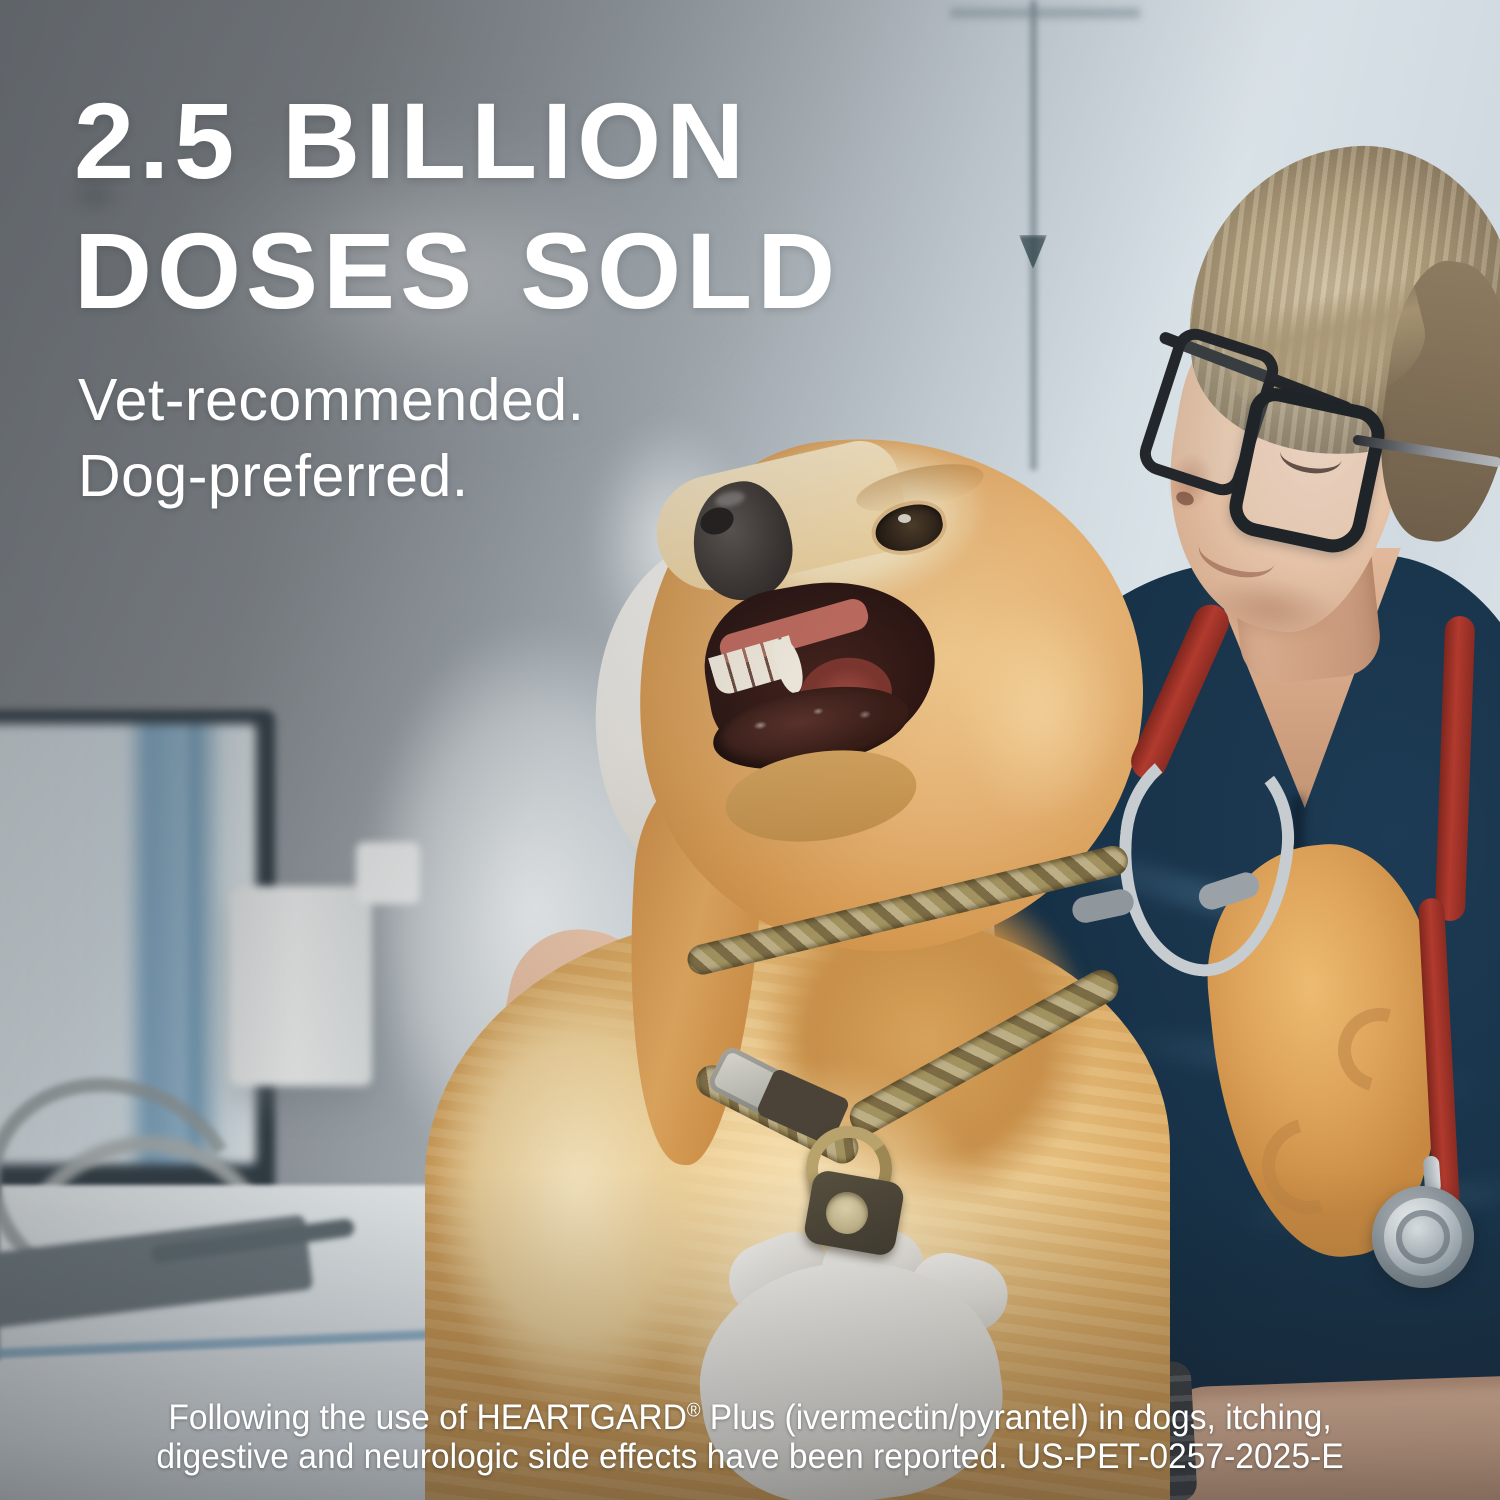  Describe the element at coordinates (273, 476) in the screenshot. I see `tagline-line2: Dog-preferred.` at that location.